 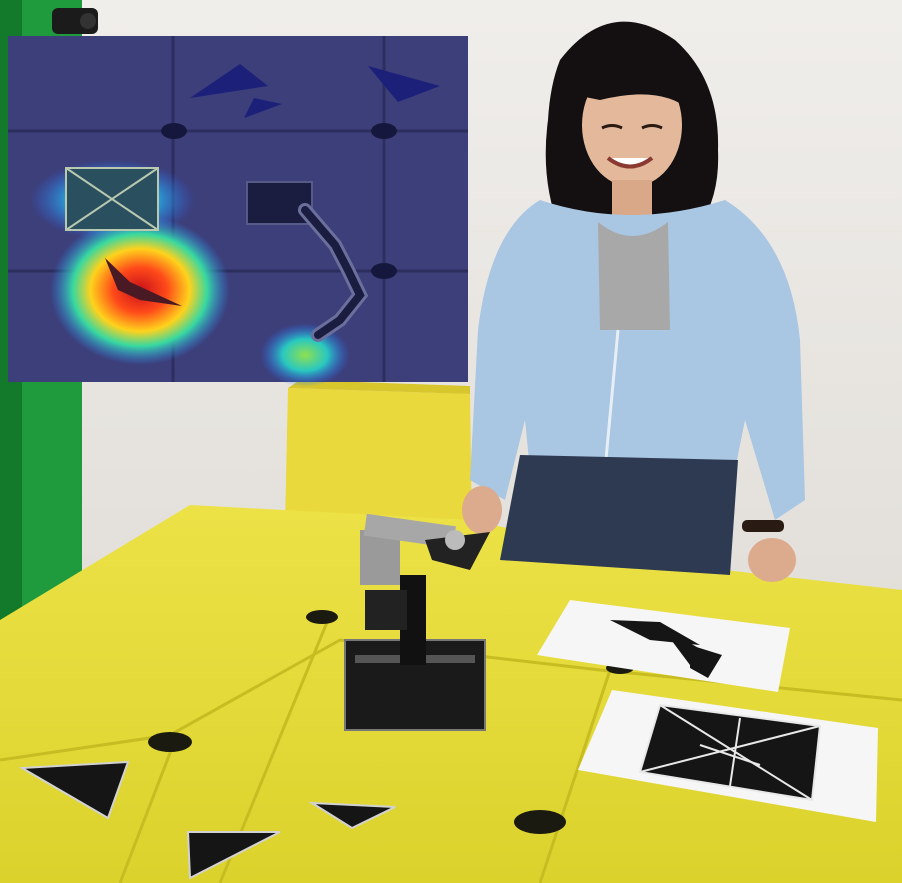 I want to click on target-square-board, so click(x=728, y=756).